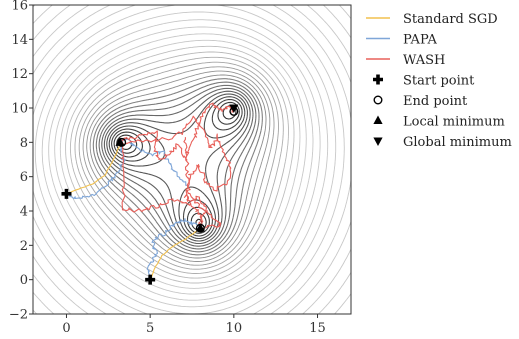  Describe the element at coordinates (420, 40) in the screenshot. I see `legend-label: PAPA` at that location.